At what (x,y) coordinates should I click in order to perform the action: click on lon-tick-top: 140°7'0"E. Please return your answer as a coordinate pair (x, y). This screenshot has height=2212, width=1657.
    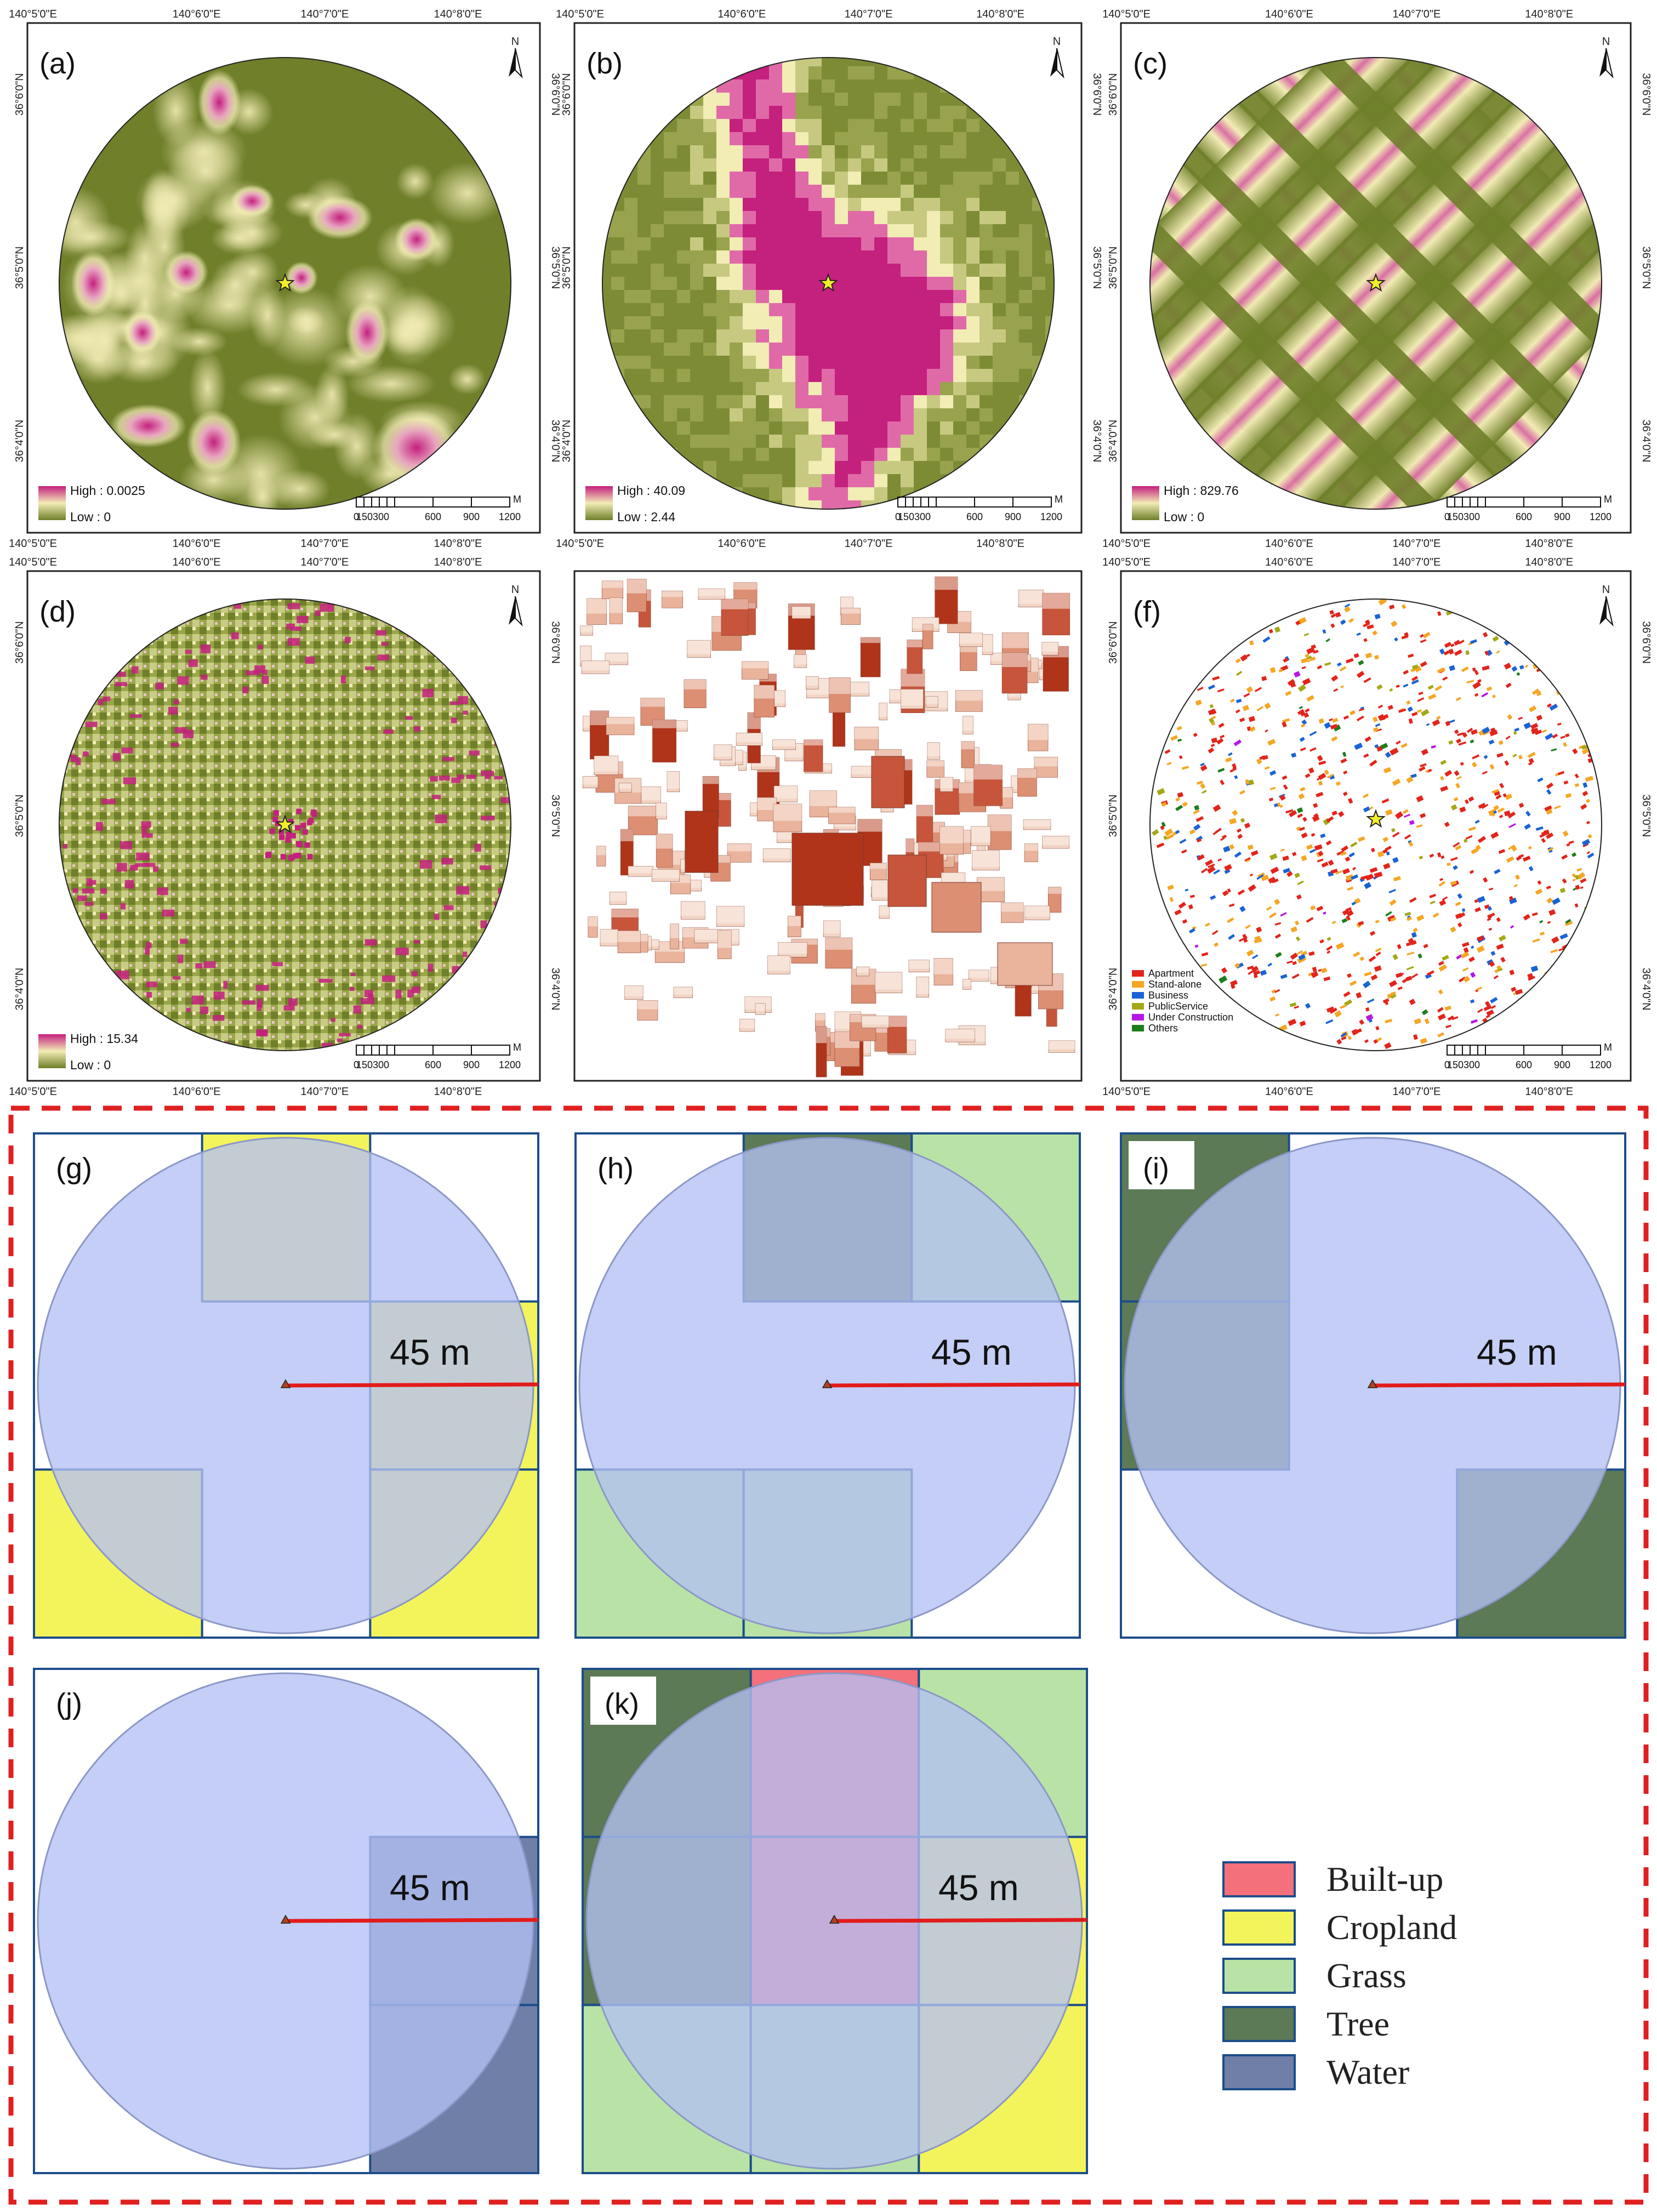
    Looking at the image, I should click on (1416, 562).